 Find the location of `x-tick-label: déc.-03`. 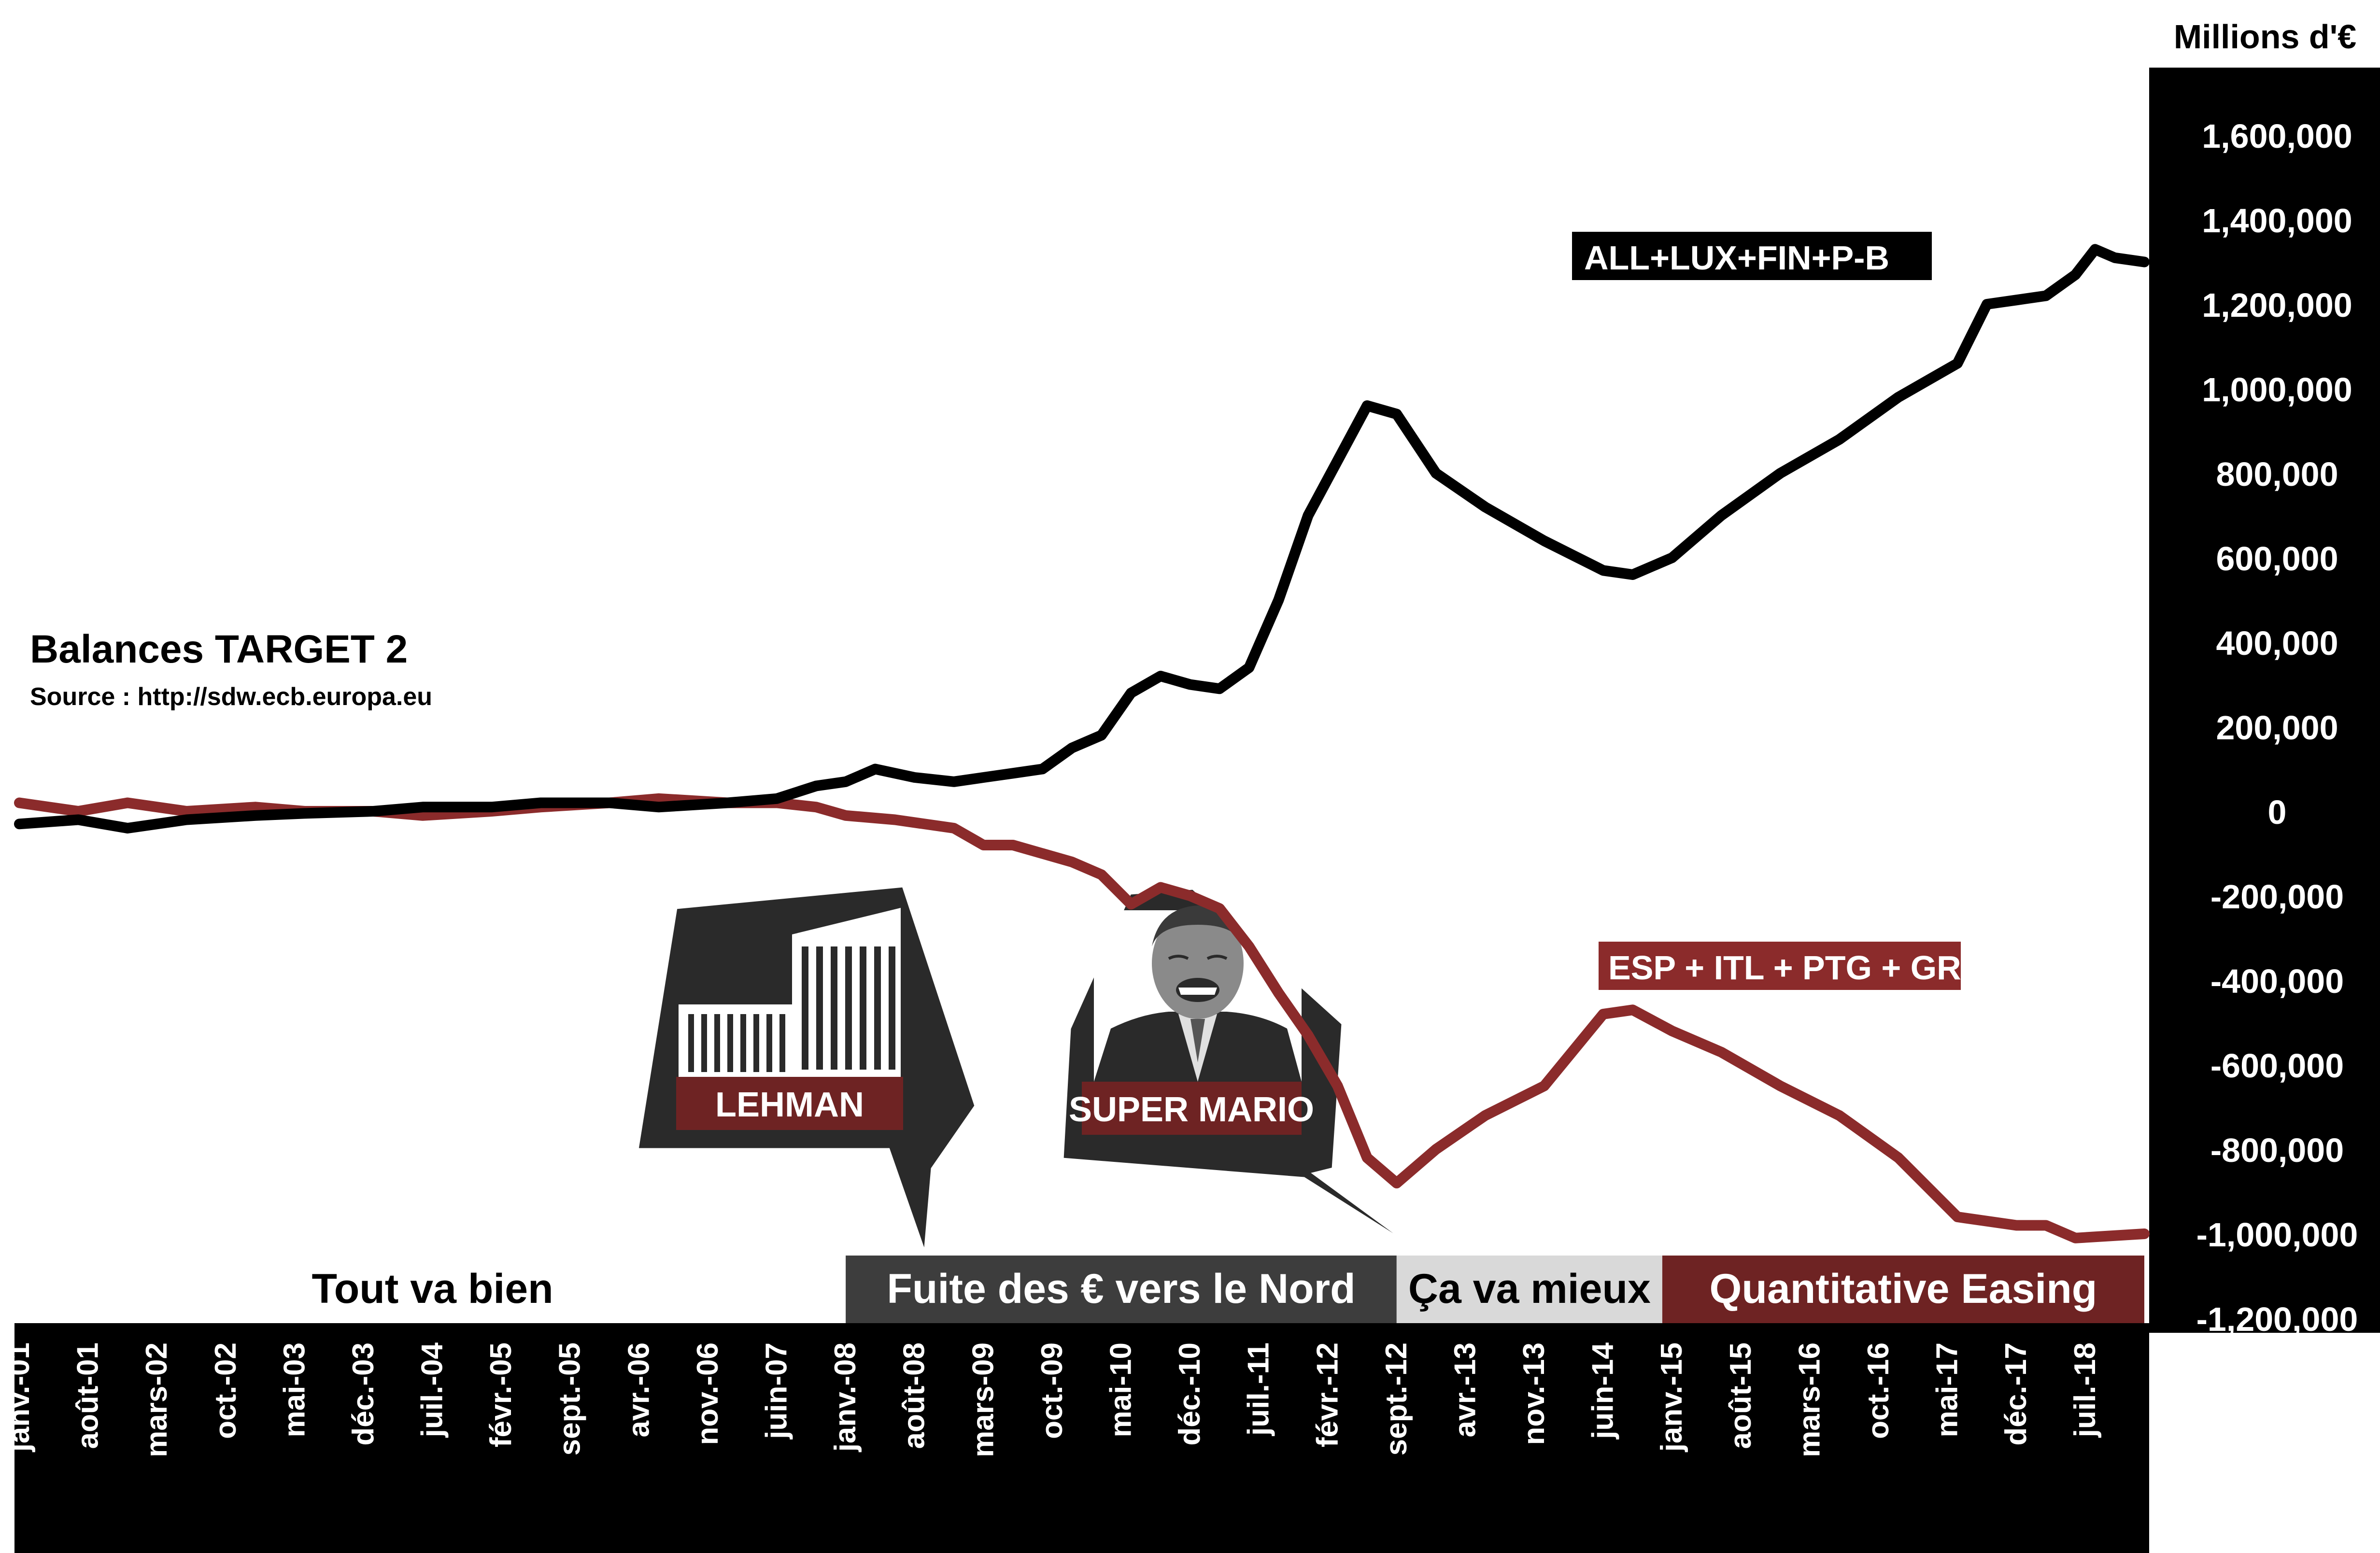

x-tick-label: déc.-03 is located at coordinates (364, 1394).